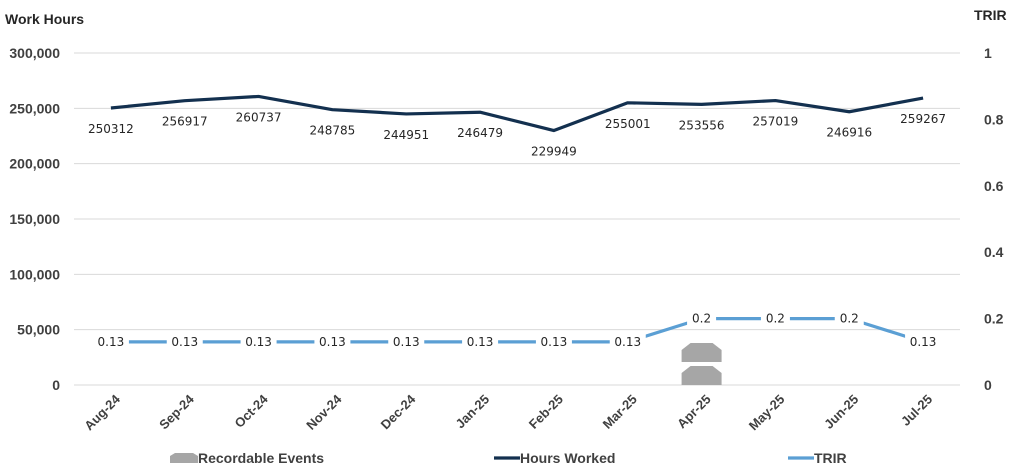 The height and width of the screenshot is (471, 1024). Describe the element at coordinates (546, 412) in the screenshot. I see `x-tick-label: Feb-25` at that location.